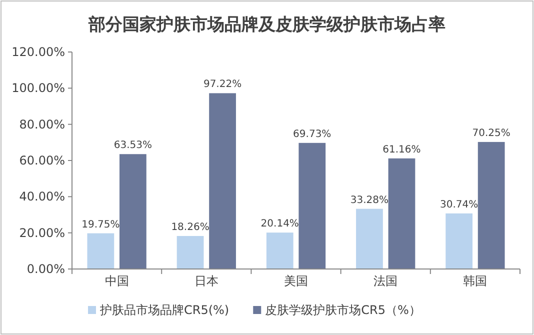 The height and width of the screenshot is (335, 534). Describe the element at coordinates (267, 25) in the screenshot. I see `chart-title: 部分国家护肤市场品牌及皮肤学级护肤市场占率` at that location.